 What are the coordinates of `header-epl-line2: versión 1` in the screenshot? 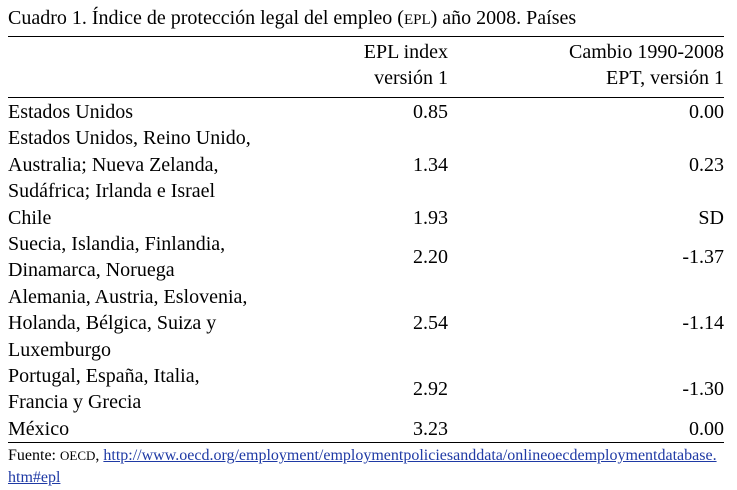 It's located at (398, 81).